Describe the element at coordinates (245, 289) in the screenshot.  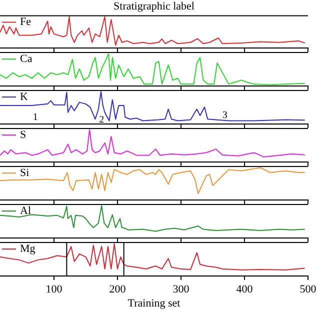
I see `x-tick-label: 400` at that location.